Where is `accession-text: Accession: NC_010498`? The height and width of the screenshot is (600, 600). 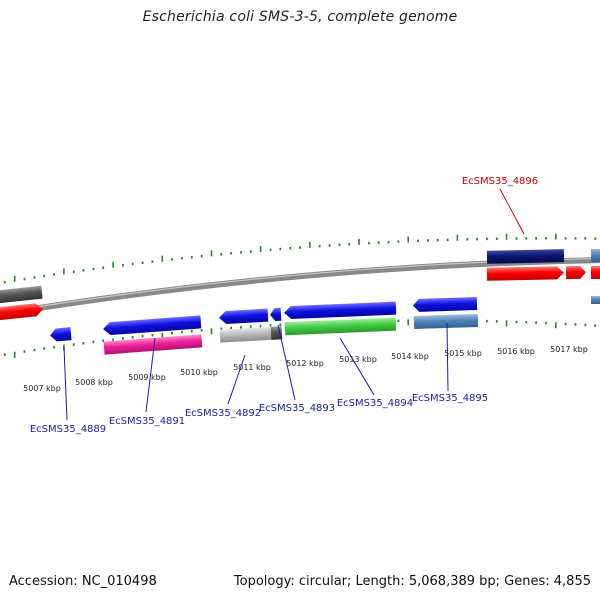
accession-text: Accession: NC_010498 is located at coordinates (83, 581).